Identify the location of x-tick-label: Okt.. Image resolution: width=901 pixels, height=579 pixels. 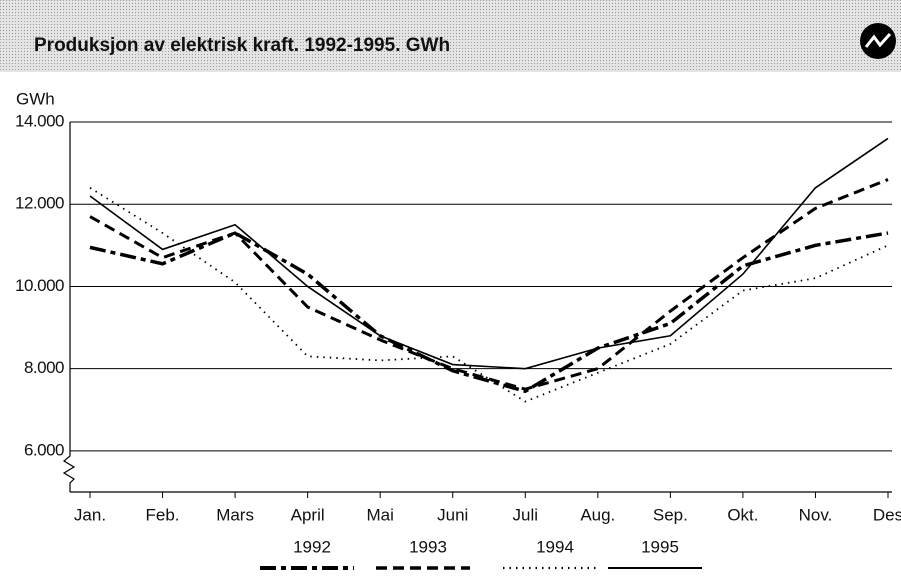
(742, 514).